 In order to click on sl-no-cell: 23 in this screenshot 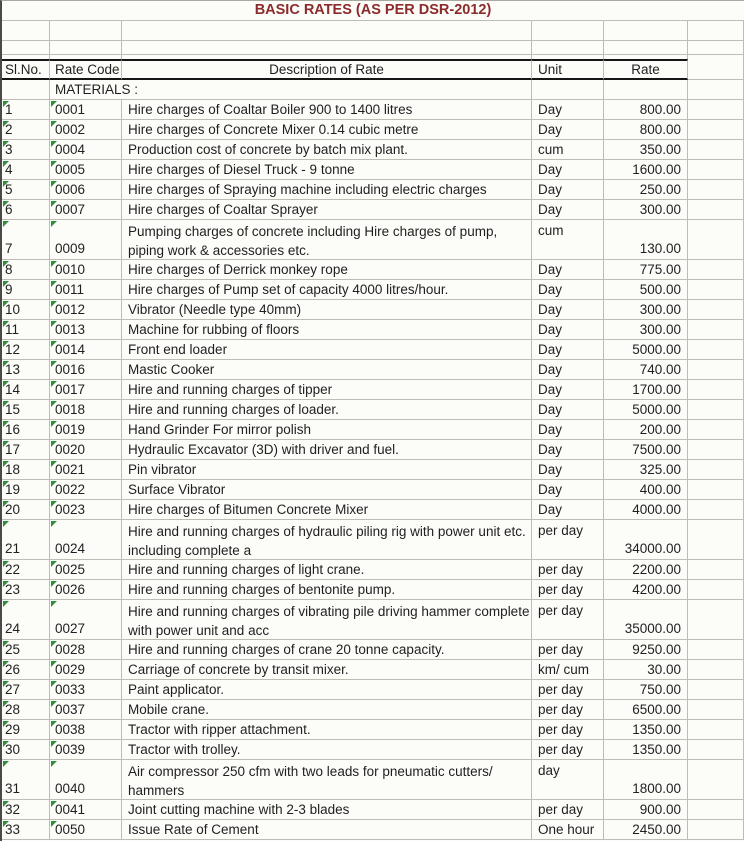, I will do `click(26, 590)`.